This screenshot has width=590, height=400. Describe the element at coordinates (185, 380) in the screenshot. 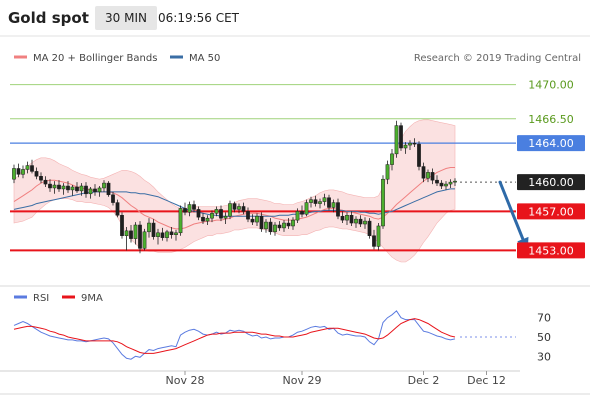

I see `x-tick-label: Nov 28` at that location.